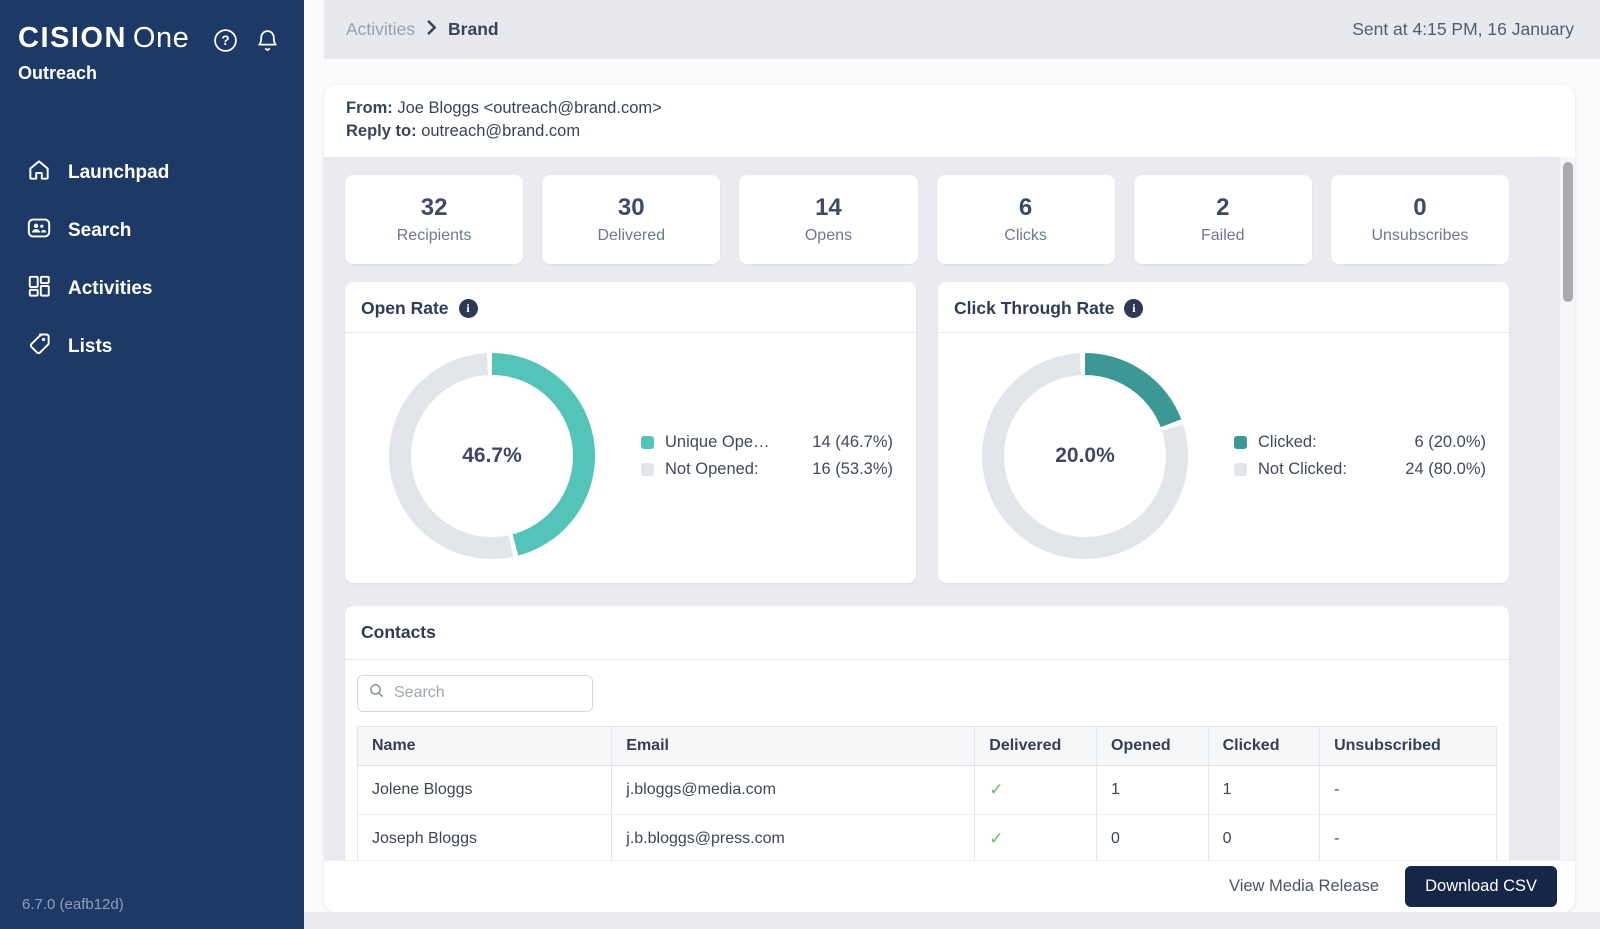 The height and width of the screenshot is (929, 1600). I want to click on click-through-donut-chart: 20.0%, so click(1085, 455).